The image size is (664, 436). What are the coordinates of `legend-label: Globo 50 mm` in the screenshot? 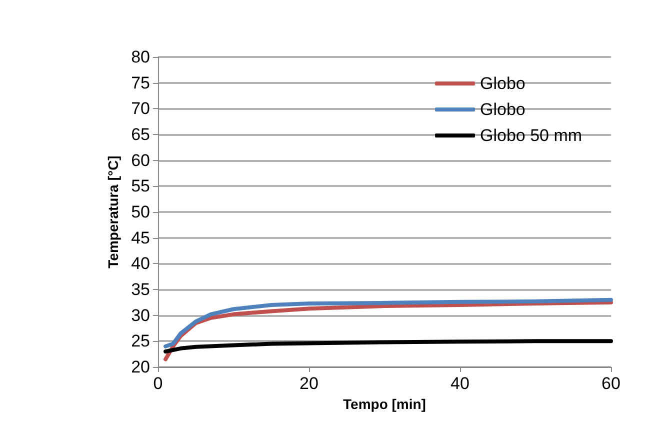 It's located at (531, 135).